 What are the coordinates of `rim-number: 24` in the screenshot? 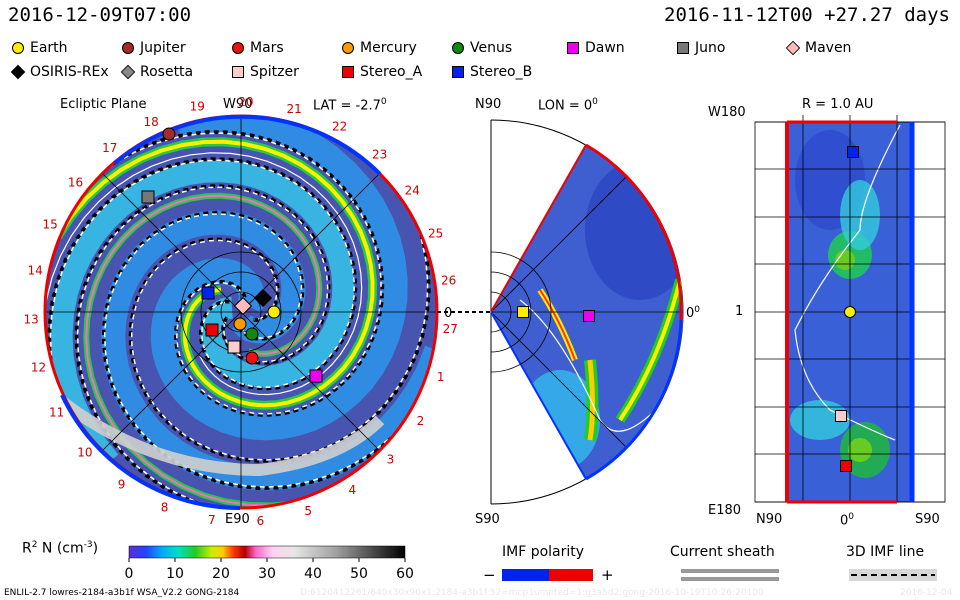 It's located at (412, 191).